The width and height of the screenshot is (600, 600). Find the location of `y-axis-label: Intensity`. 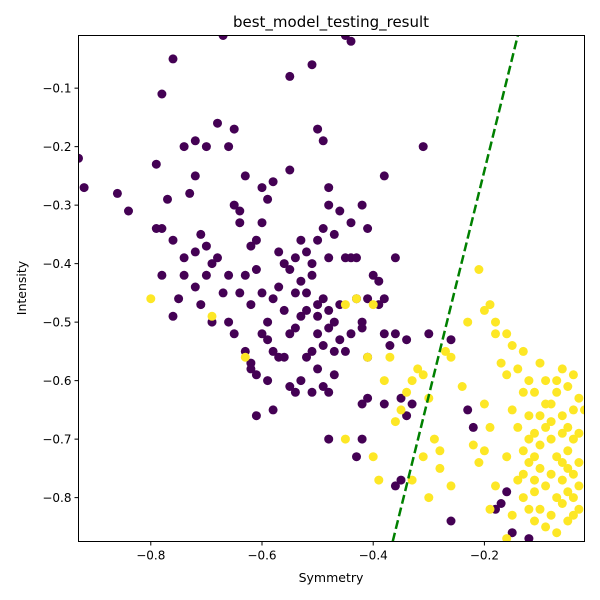

y-axis-label: Intensity is located at coordinates (21, 287).